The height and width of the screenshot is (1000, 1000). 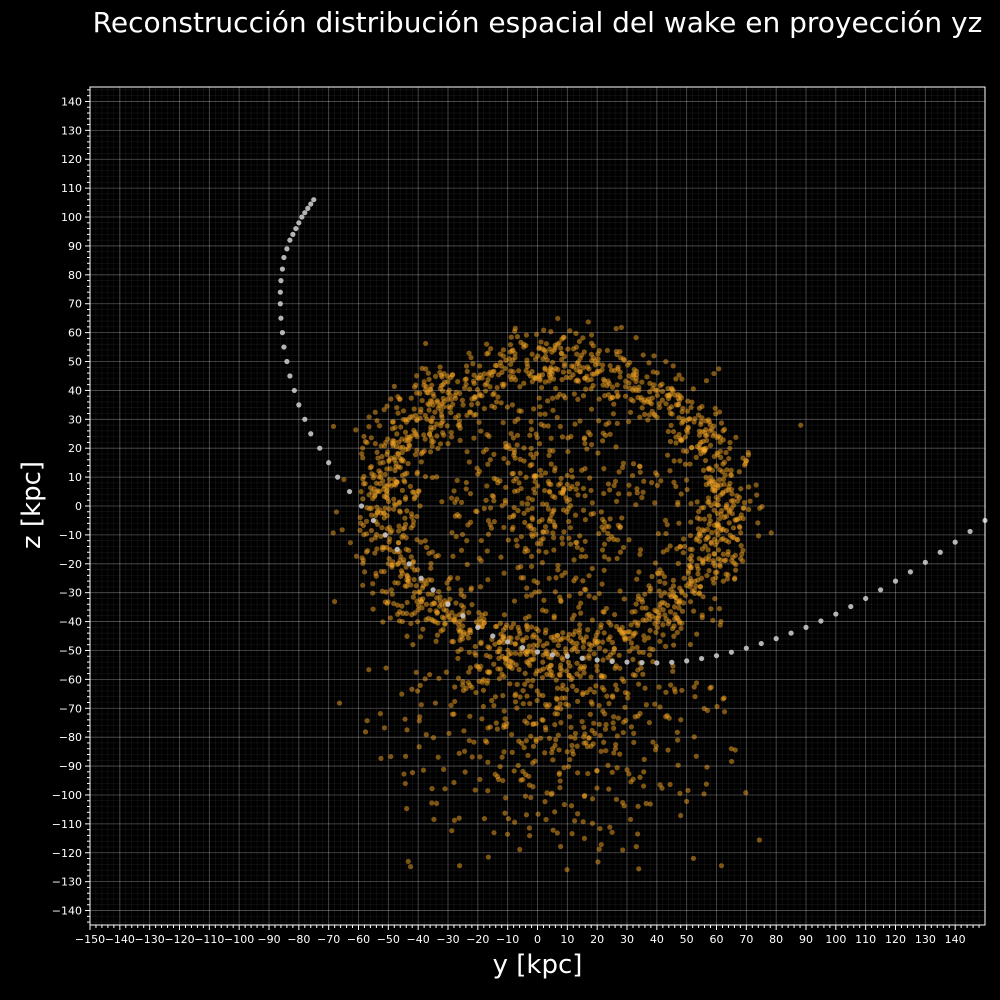 I want to click on x-tick-label: 90, so click(x=806, y=939).